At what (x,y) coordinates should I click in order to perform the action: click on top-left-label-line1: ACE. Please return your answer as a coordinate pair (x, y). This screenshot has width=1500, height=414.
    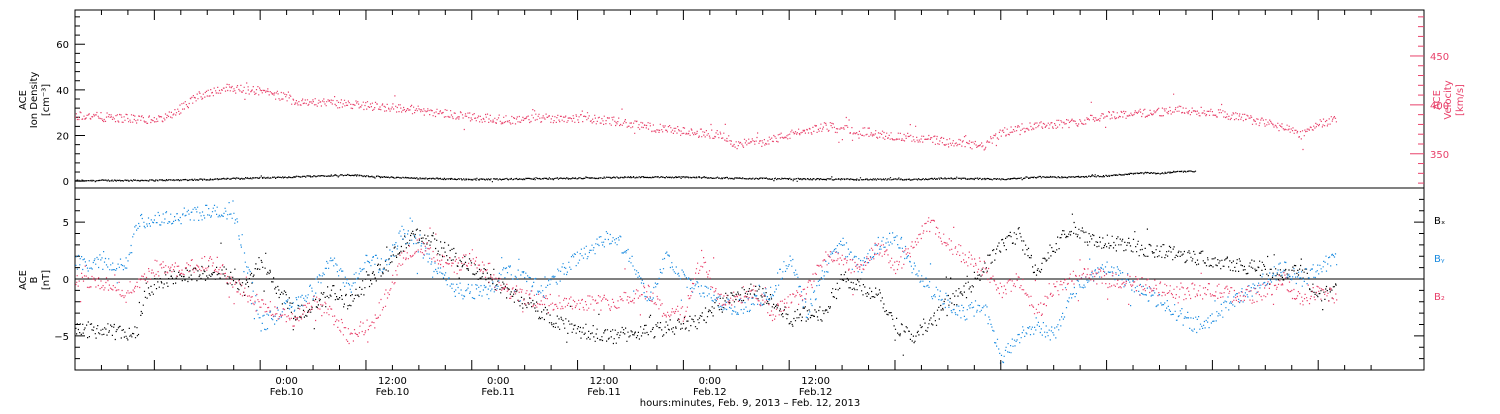
    Looking at the image, I should click on (23, 100).